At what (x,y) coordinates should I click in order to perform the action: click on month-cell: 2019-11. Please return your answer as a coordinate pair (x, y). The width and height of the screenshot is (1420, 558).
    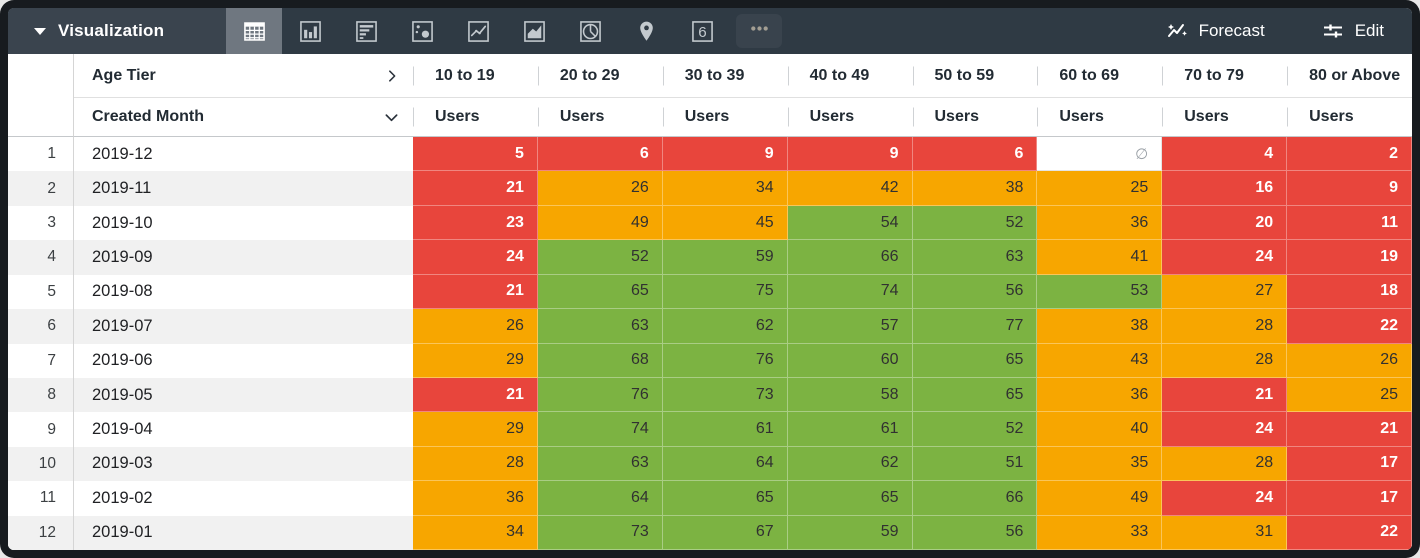
    Looking at the image, I should click on (243, 188).